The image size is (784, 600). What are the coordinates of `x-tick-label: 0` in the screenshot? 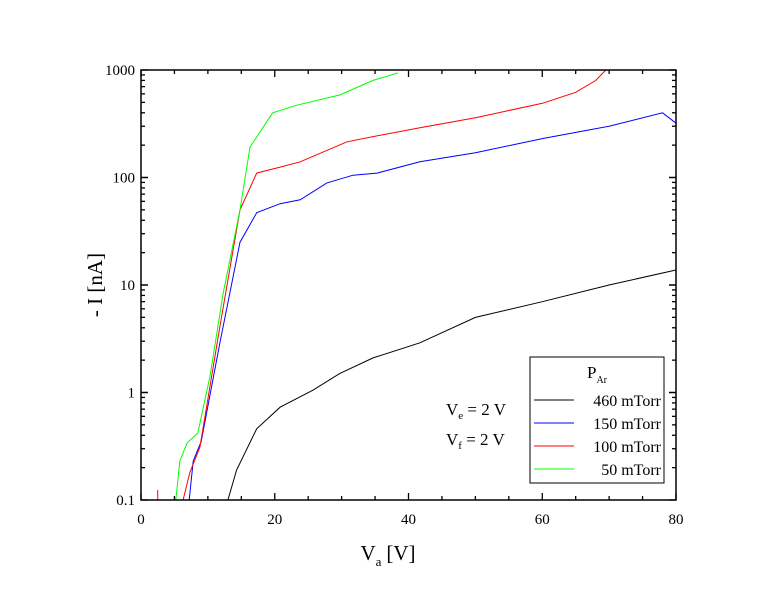 It's located at (141, 520).